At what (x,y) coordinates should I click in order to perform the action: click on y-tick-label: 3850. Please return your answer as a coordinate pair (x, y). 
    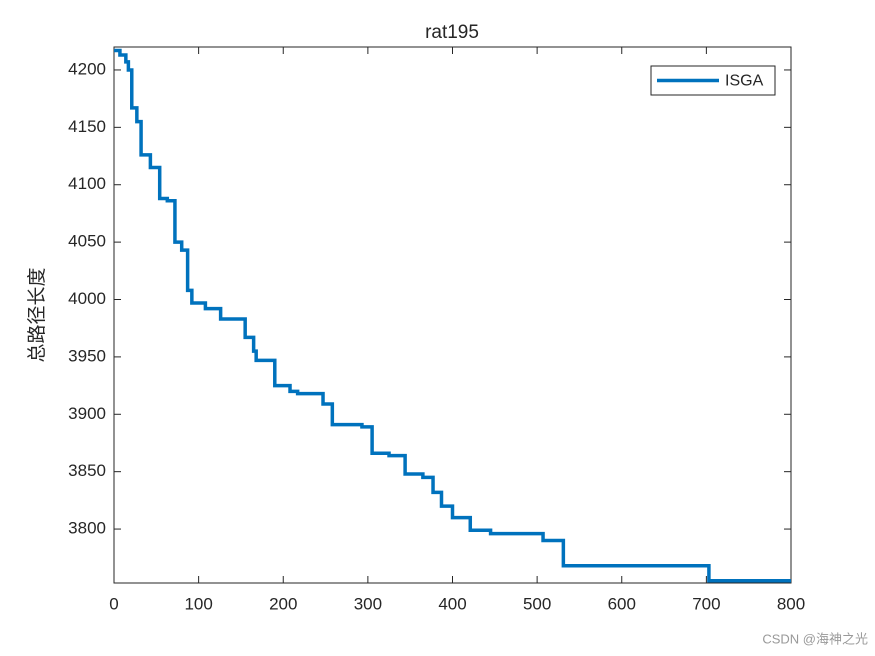
    Looking at the image, I should click on (87, 470).